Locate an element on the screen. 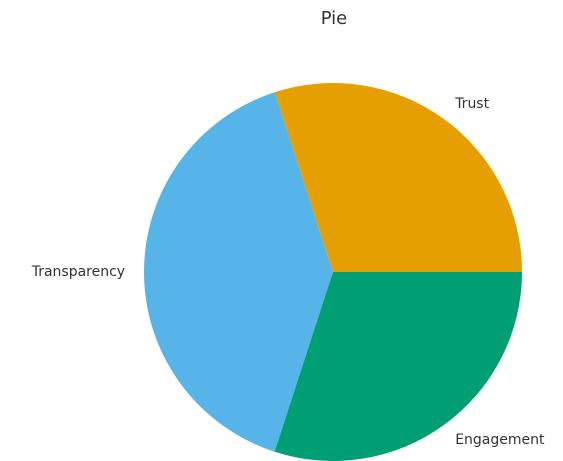 This screenshot has width=563, height=461. pie-label-engagement: Engagement is located at coordinates (500, 440).